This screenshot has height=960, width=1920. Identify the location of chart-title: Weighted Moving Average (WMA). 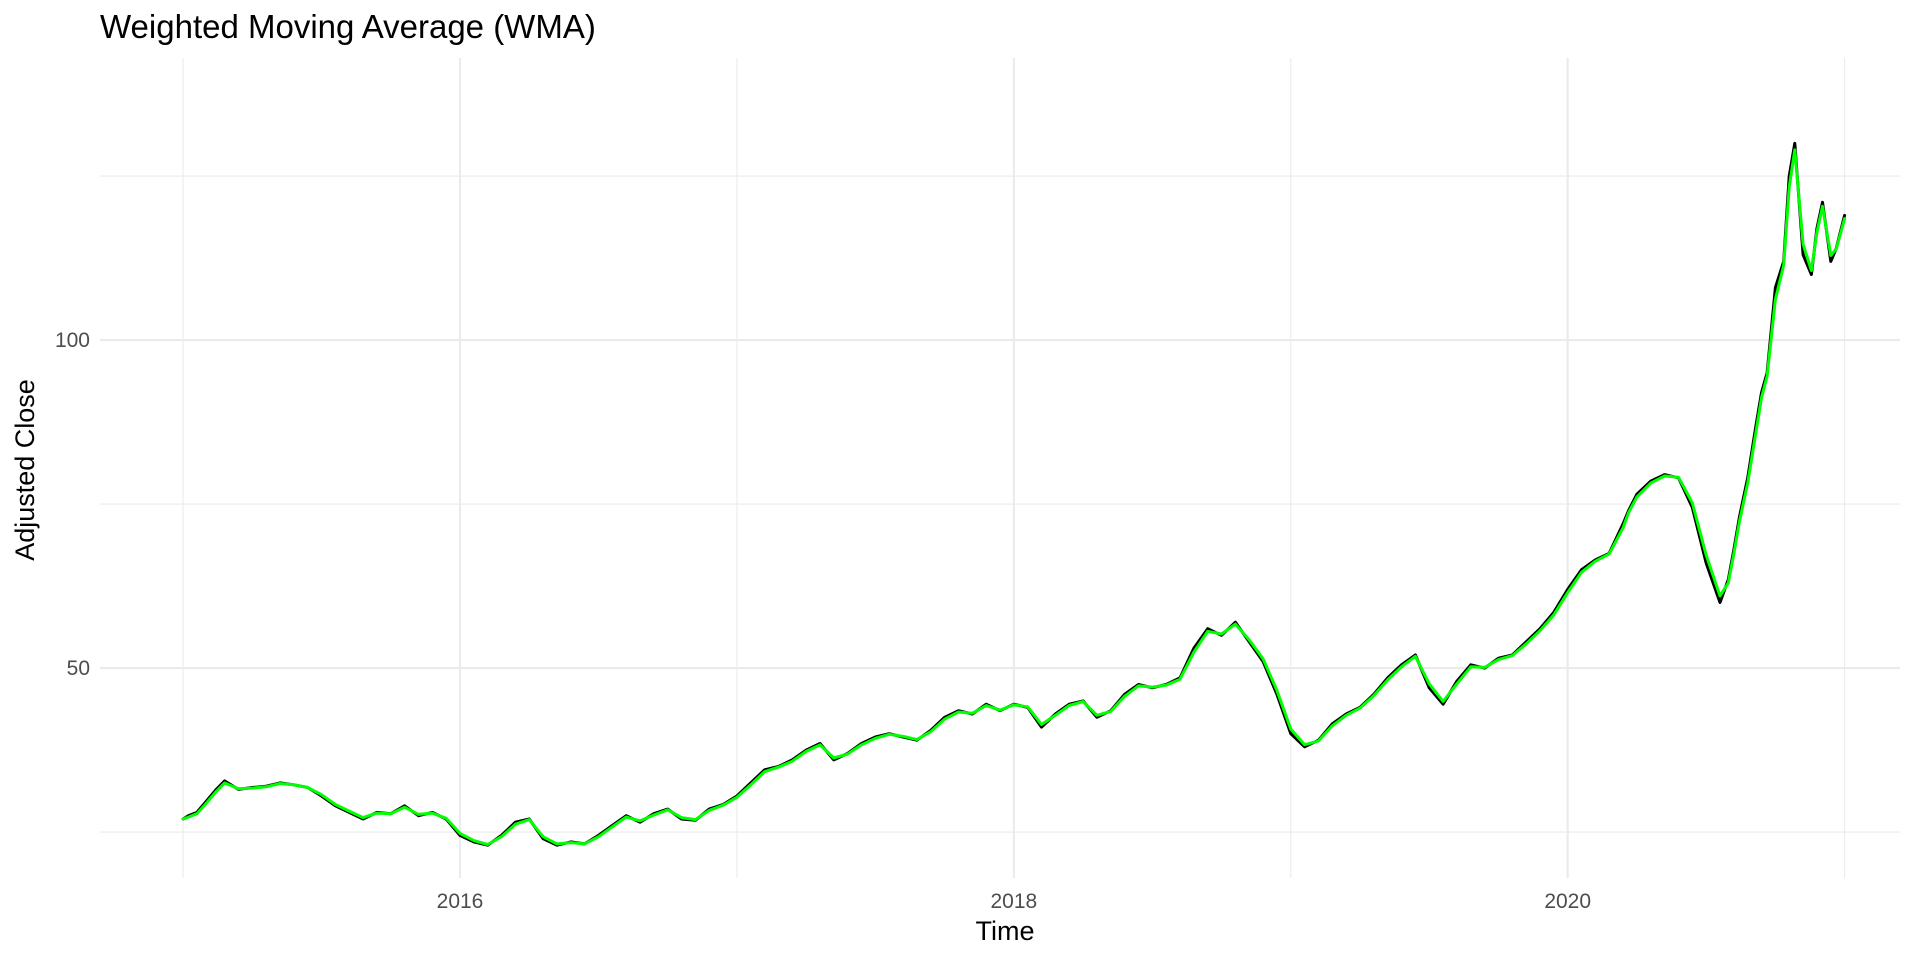
(348, 26).